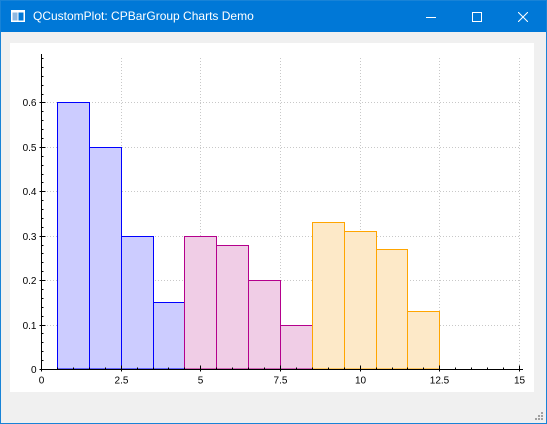  I want to click on title-bar: QCustomPlot: CPBarGroup Charts Demo, so click(273, 16).